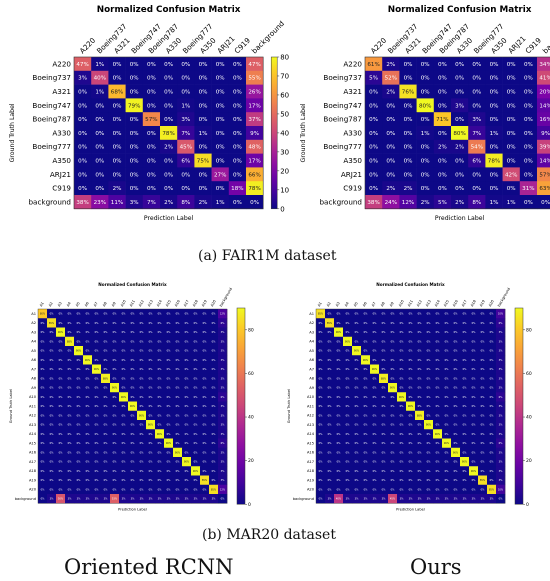 The height and width of the screenshot is (581, 550). Describe the element at coordinates (438, 462) in the screenshot. I see `mar20-ours-cell-r16-c13` at that location.